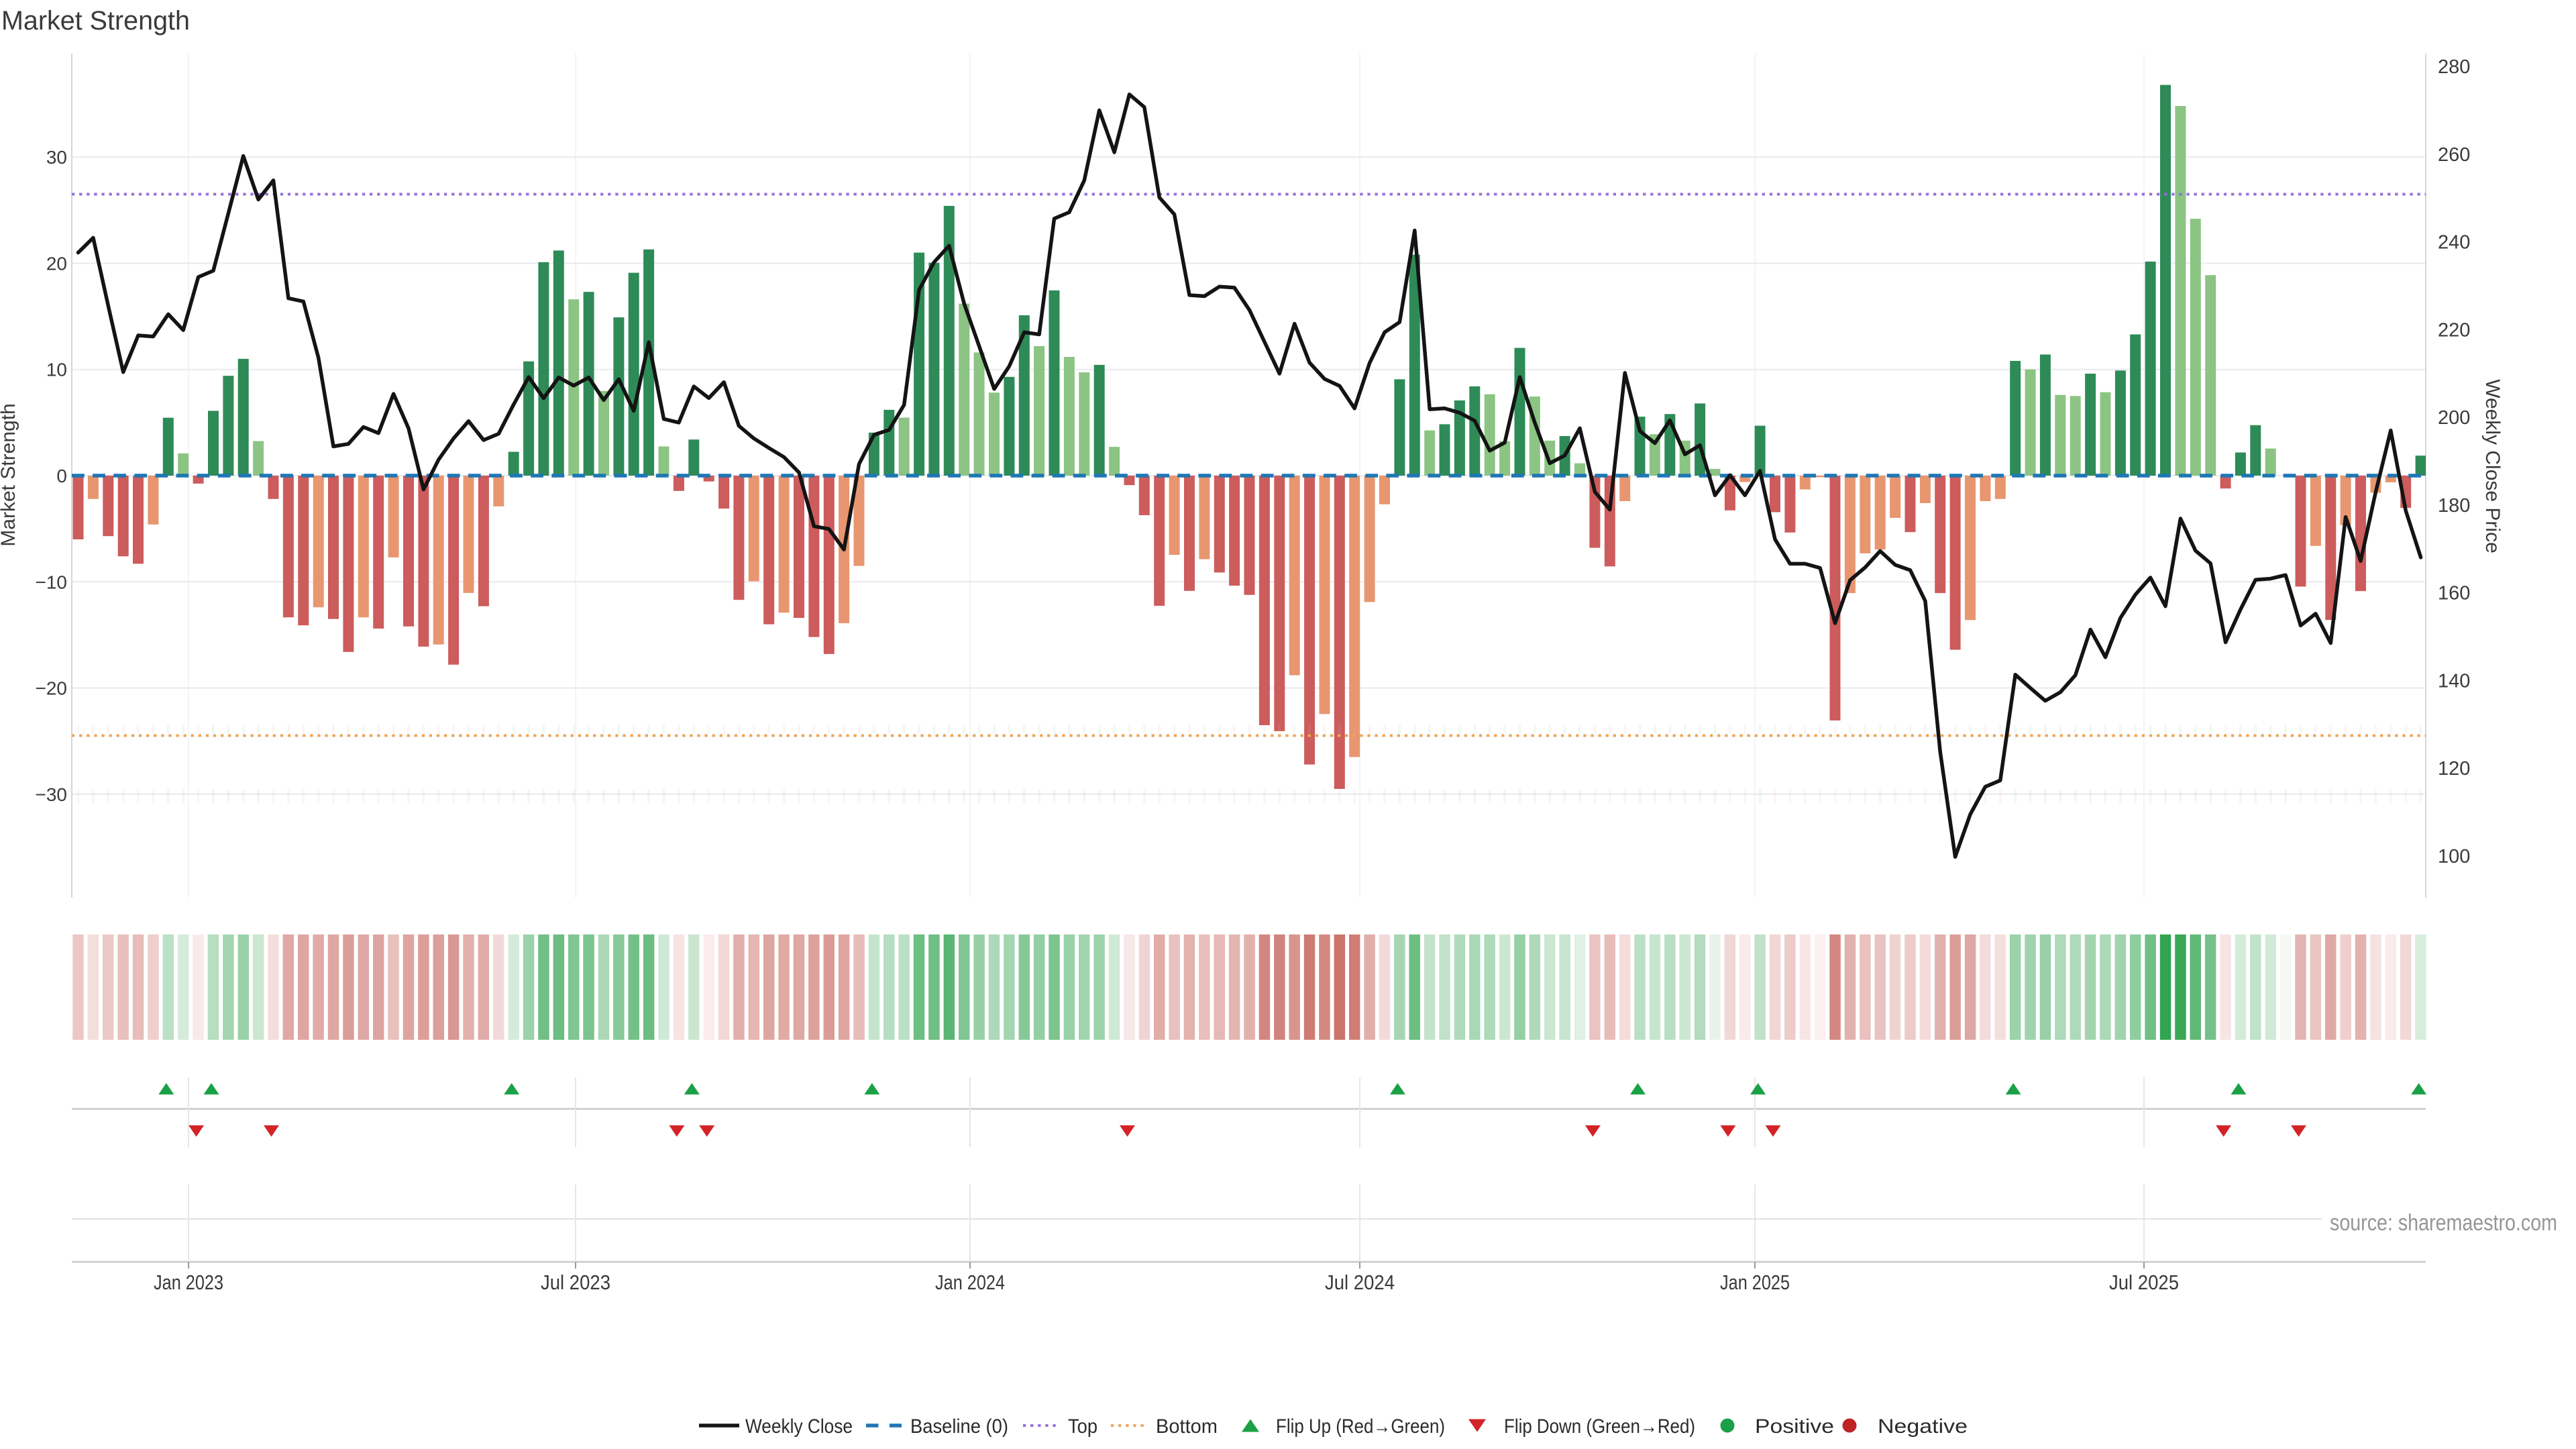 The image size is (2576, 1449). Describe the element at coordinates (2454, 330) in the screenshot. I see `svg-text: 220` at that location.